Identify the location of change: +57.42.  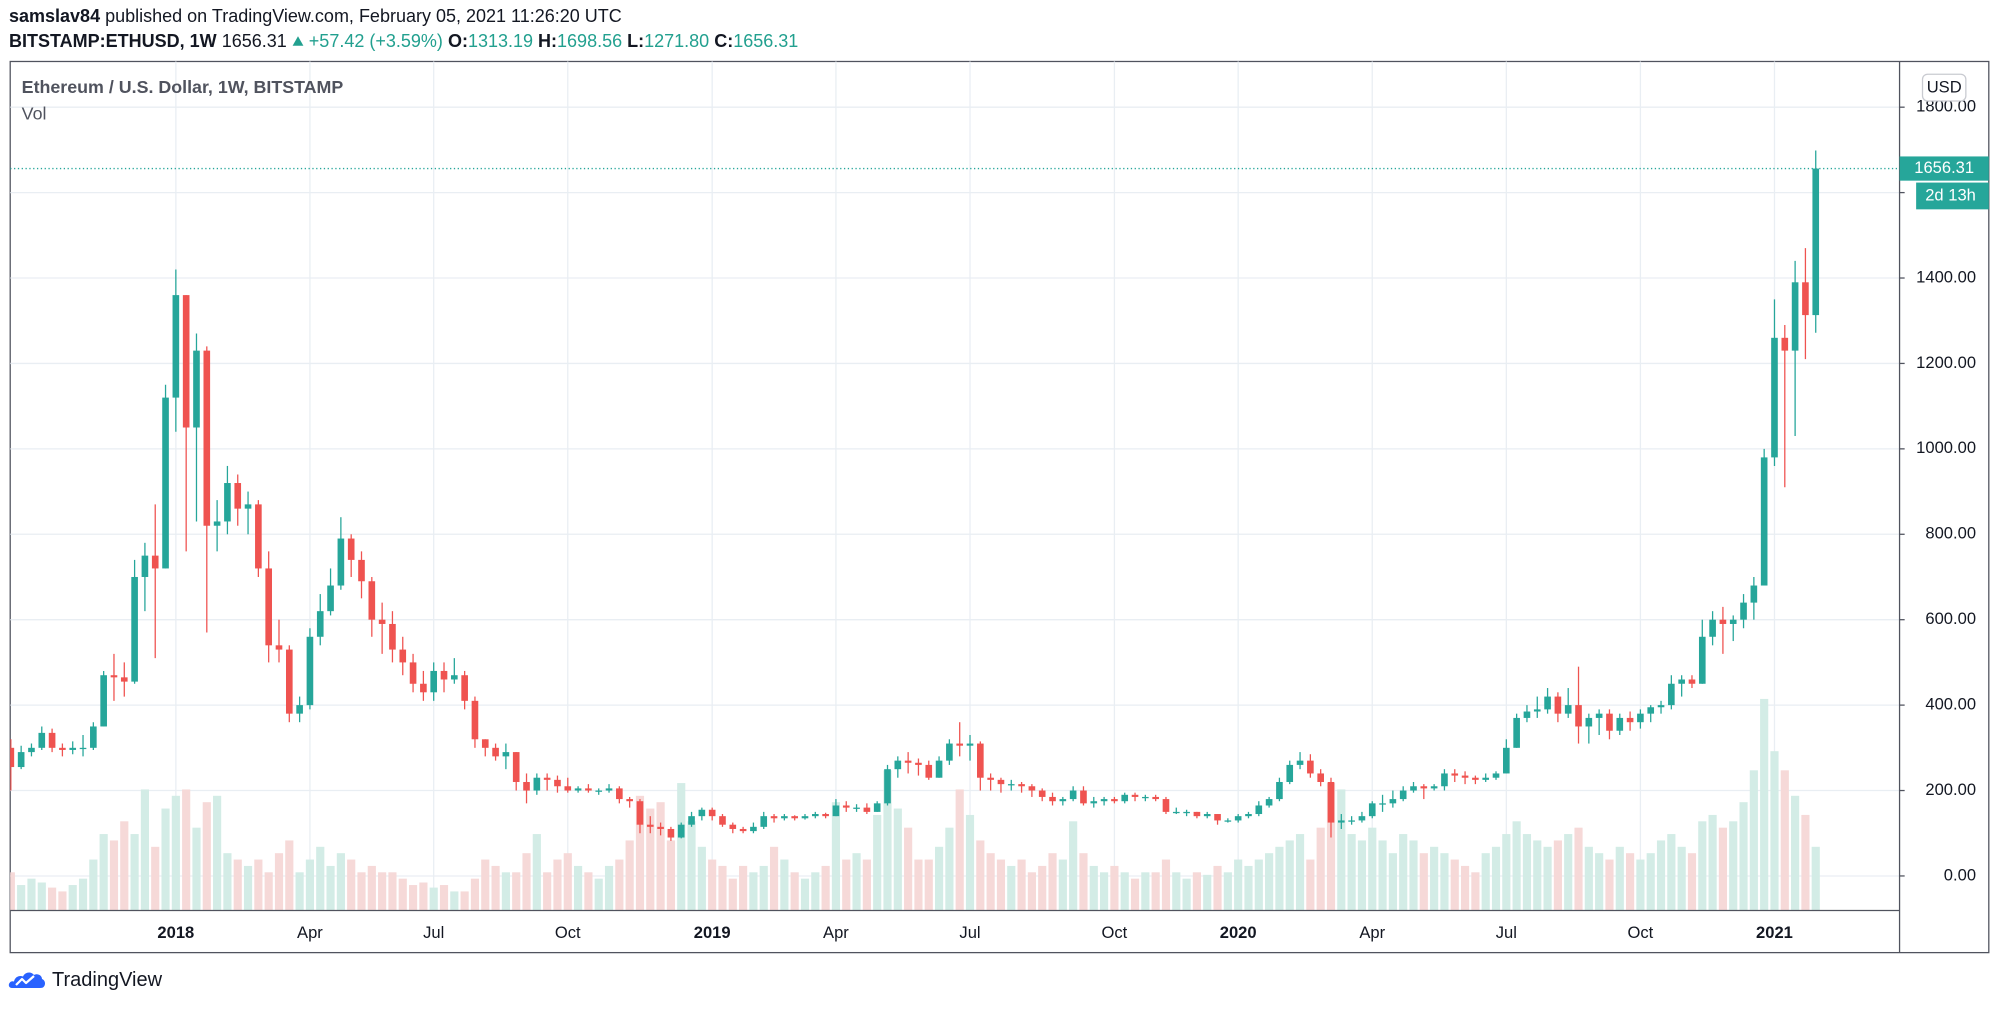
(336, 41).